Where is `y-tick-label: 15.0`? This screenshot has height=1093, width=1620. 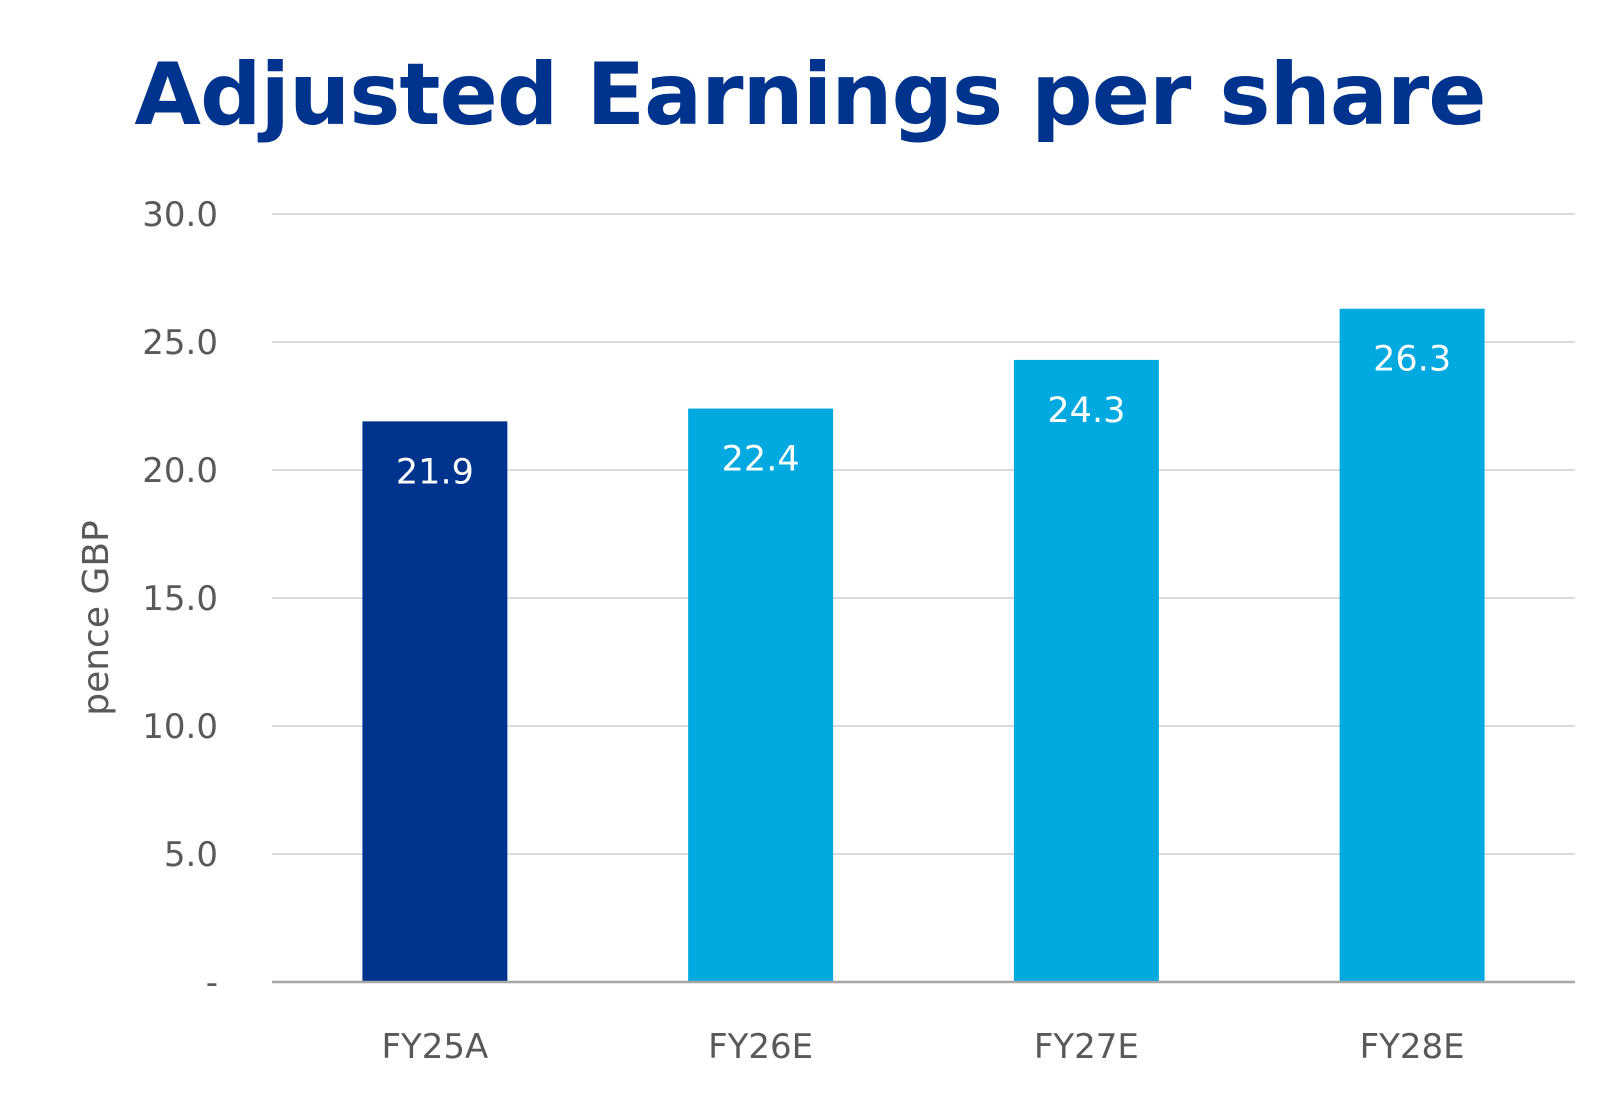
y-tick-label: 15.0 is located at coordinates (180, 599).